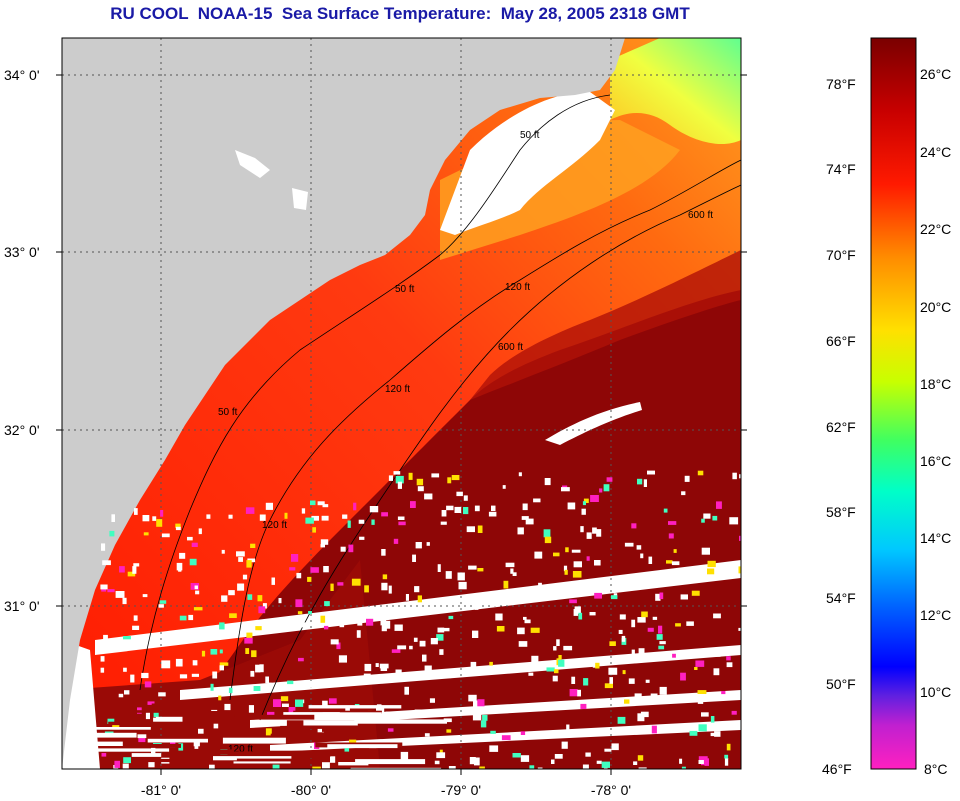 Image resolution: width=960 pixels, height=801 pixels. Describe the element at coordinates (841, 684) in the screenshot. I see `colorbar-f-label: 50°F` at that location.